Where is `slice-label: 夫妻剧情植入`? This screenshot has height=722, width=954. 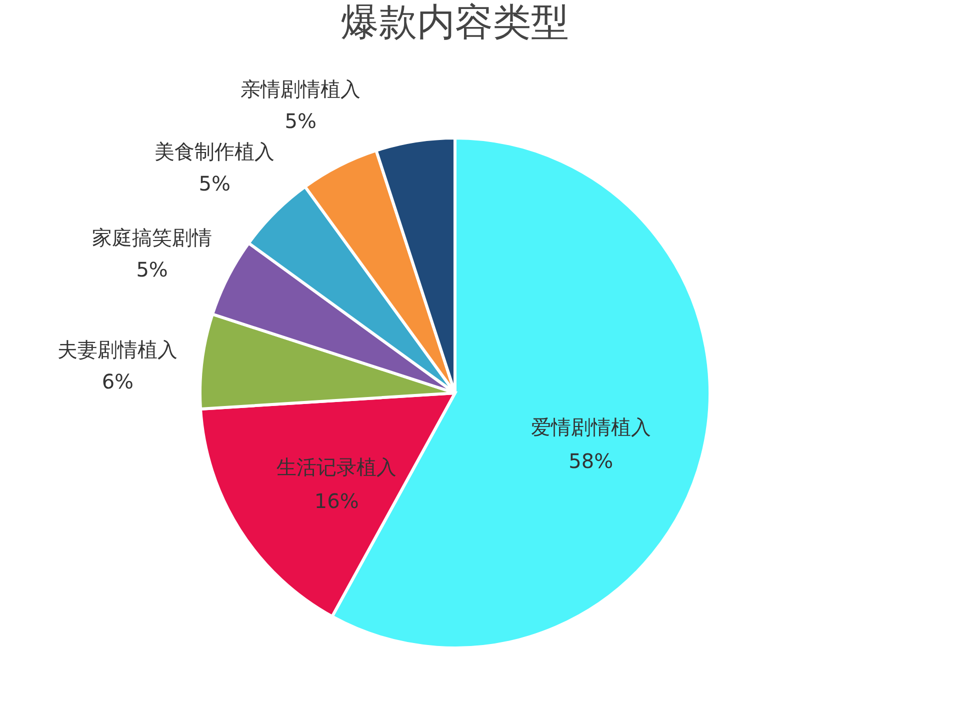
slice-label: 夫妻剧情植入 is located at coordinates (118, 349).